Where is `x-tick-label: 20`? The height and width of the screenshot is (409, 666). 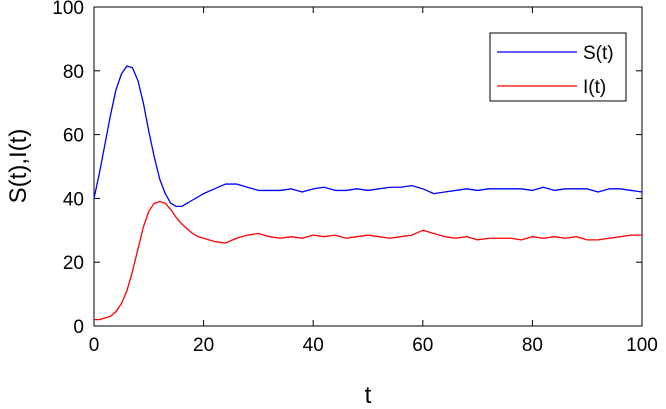 x-tick-label: 20 is located at coordinates (203, 345).